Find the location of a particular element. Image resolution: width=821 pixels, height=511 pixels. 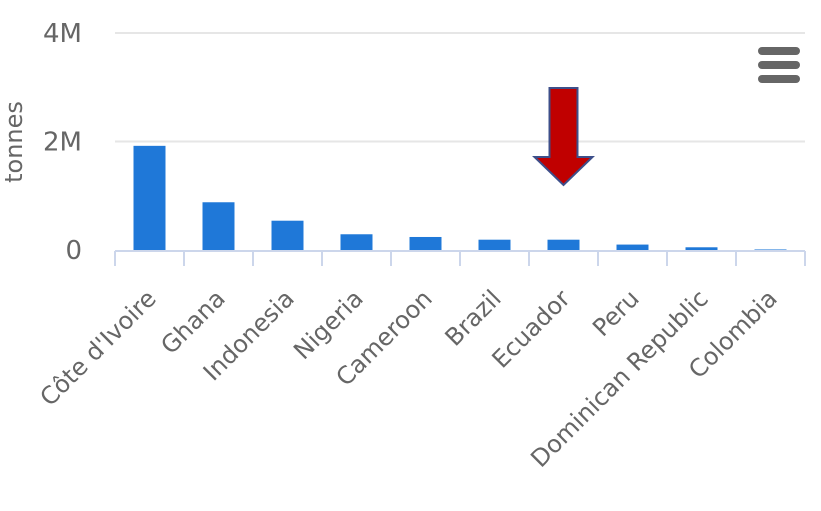

down-arrow-annotation is located at coordinates (563, 137).